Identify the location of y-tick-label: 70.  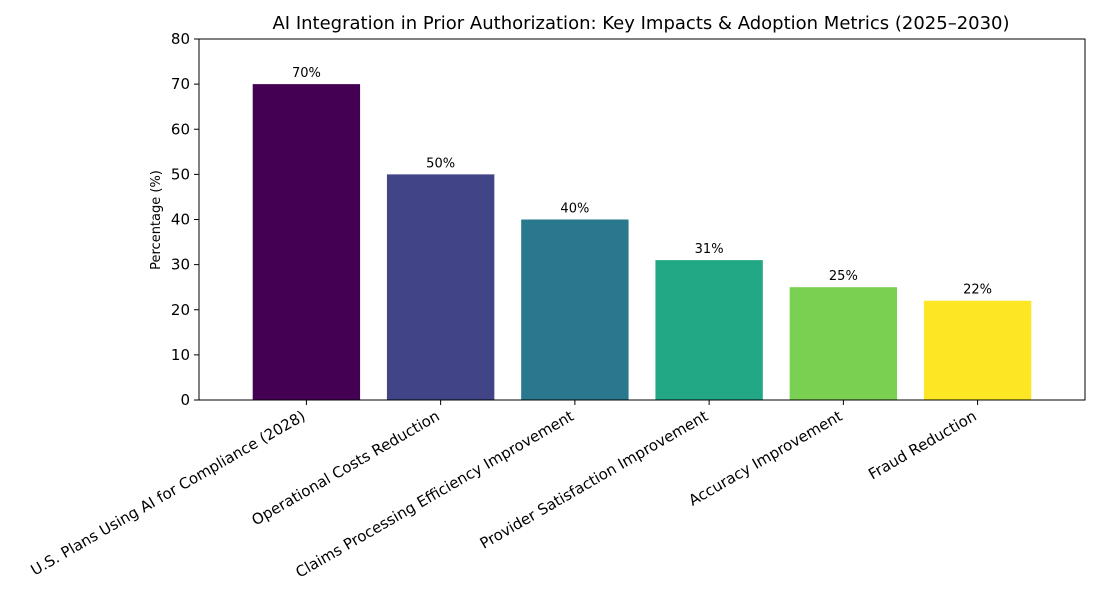
(180, 84).